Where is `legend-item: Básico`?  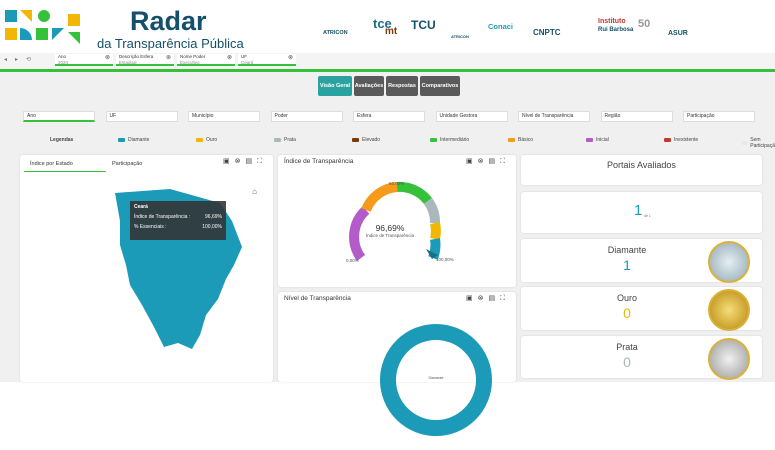 legend-item: Básico is located at coordinates (520, 140).